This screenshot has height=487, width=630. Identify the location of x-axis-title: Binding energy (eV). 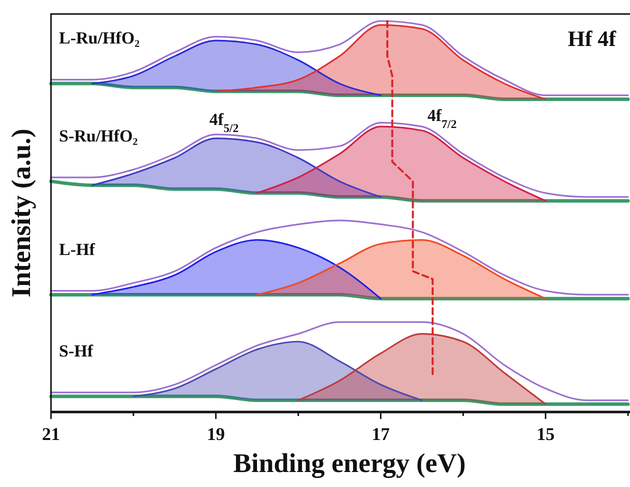
(349, 463).